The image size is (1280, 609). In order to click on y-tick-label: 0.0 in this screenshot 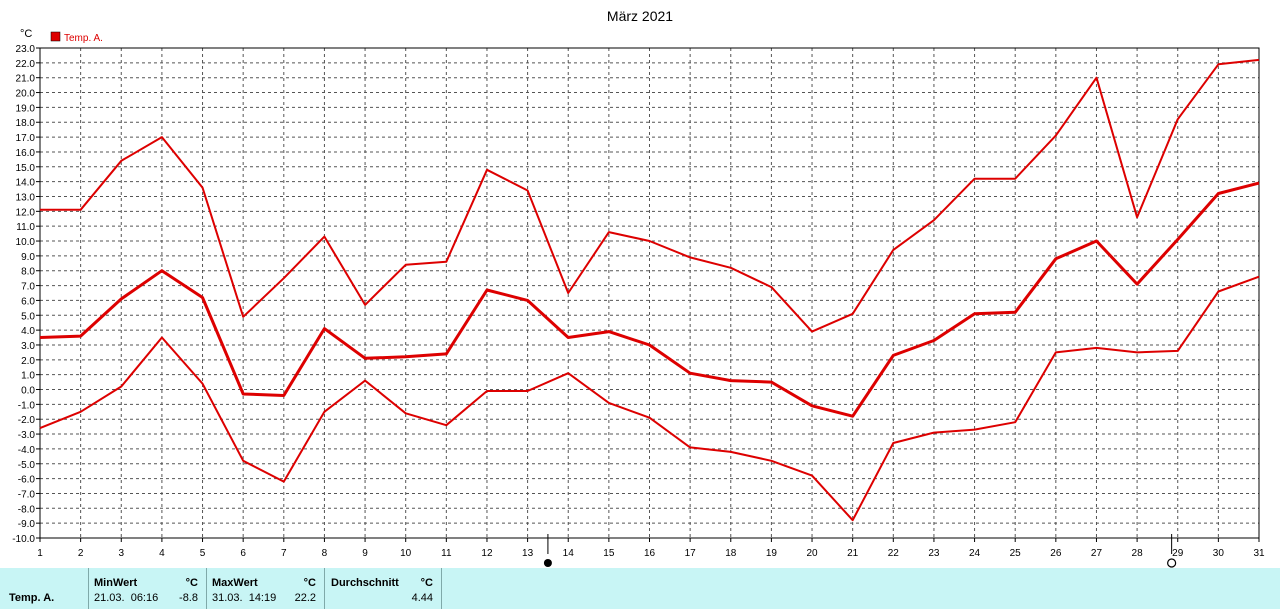, I will do `click(28, 391)`.